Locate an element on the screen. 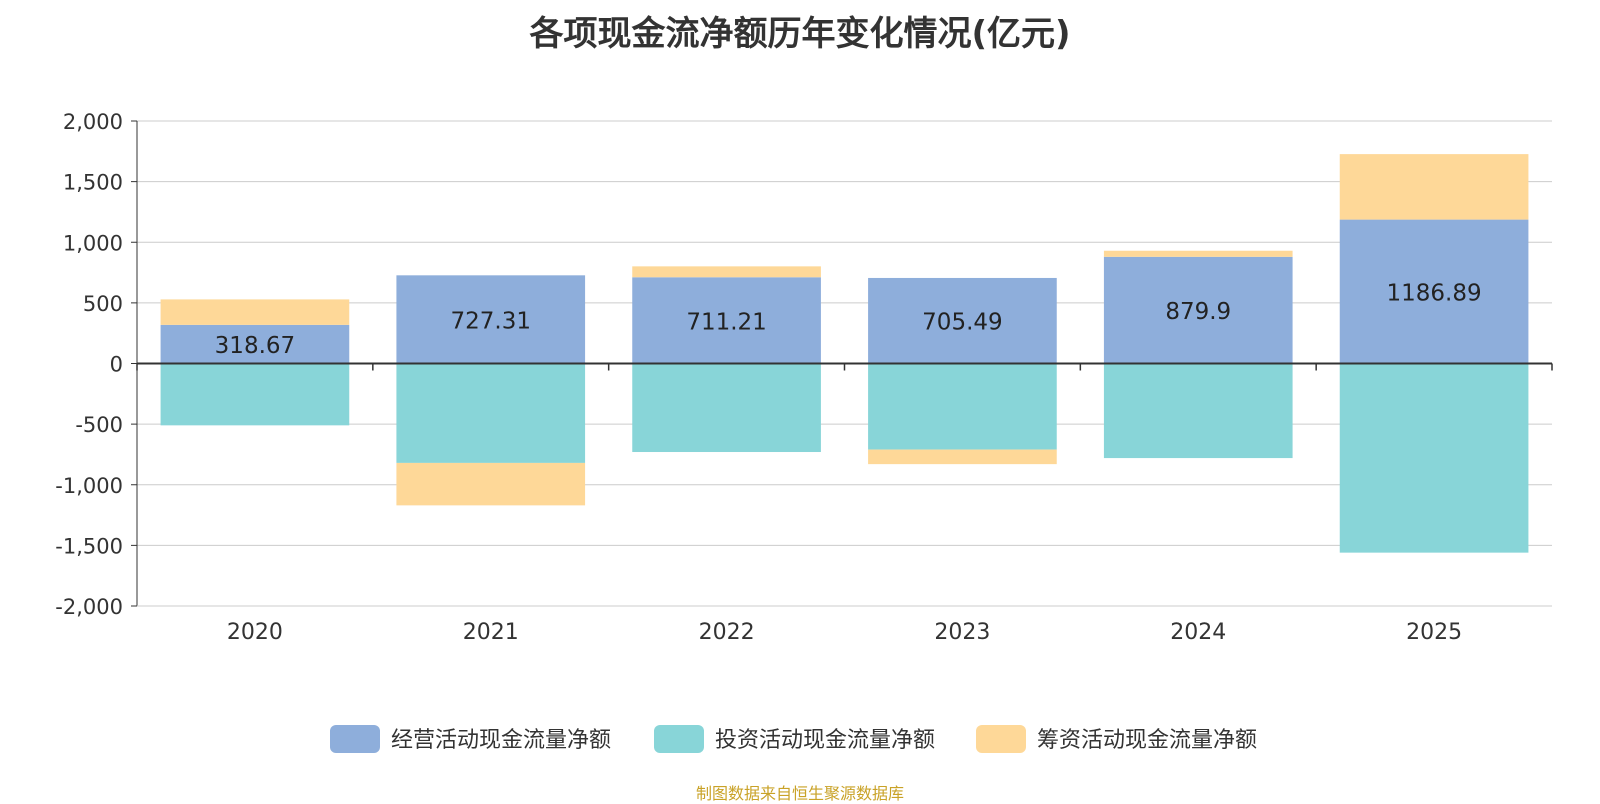  legend-label-3: 筹资活动现金流量净额 is located at coordinates (1147, 740).